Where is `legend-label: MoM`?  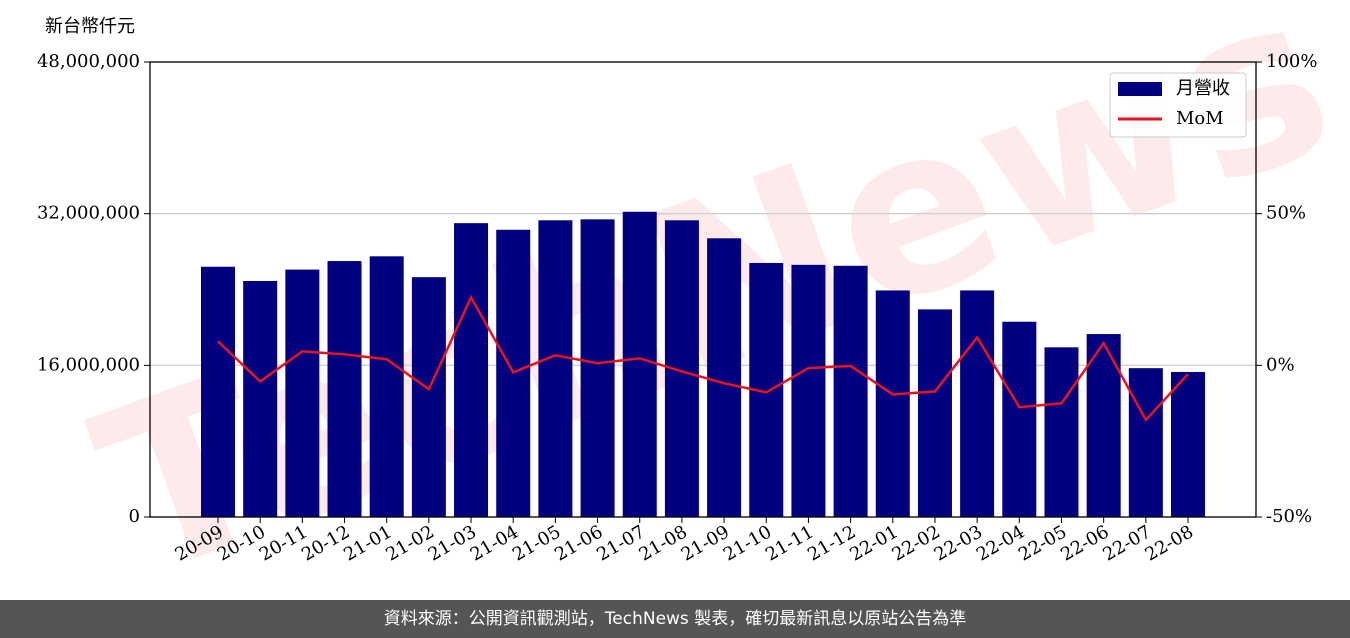 legend-label: MoM is located at coordinates (1200, 118).